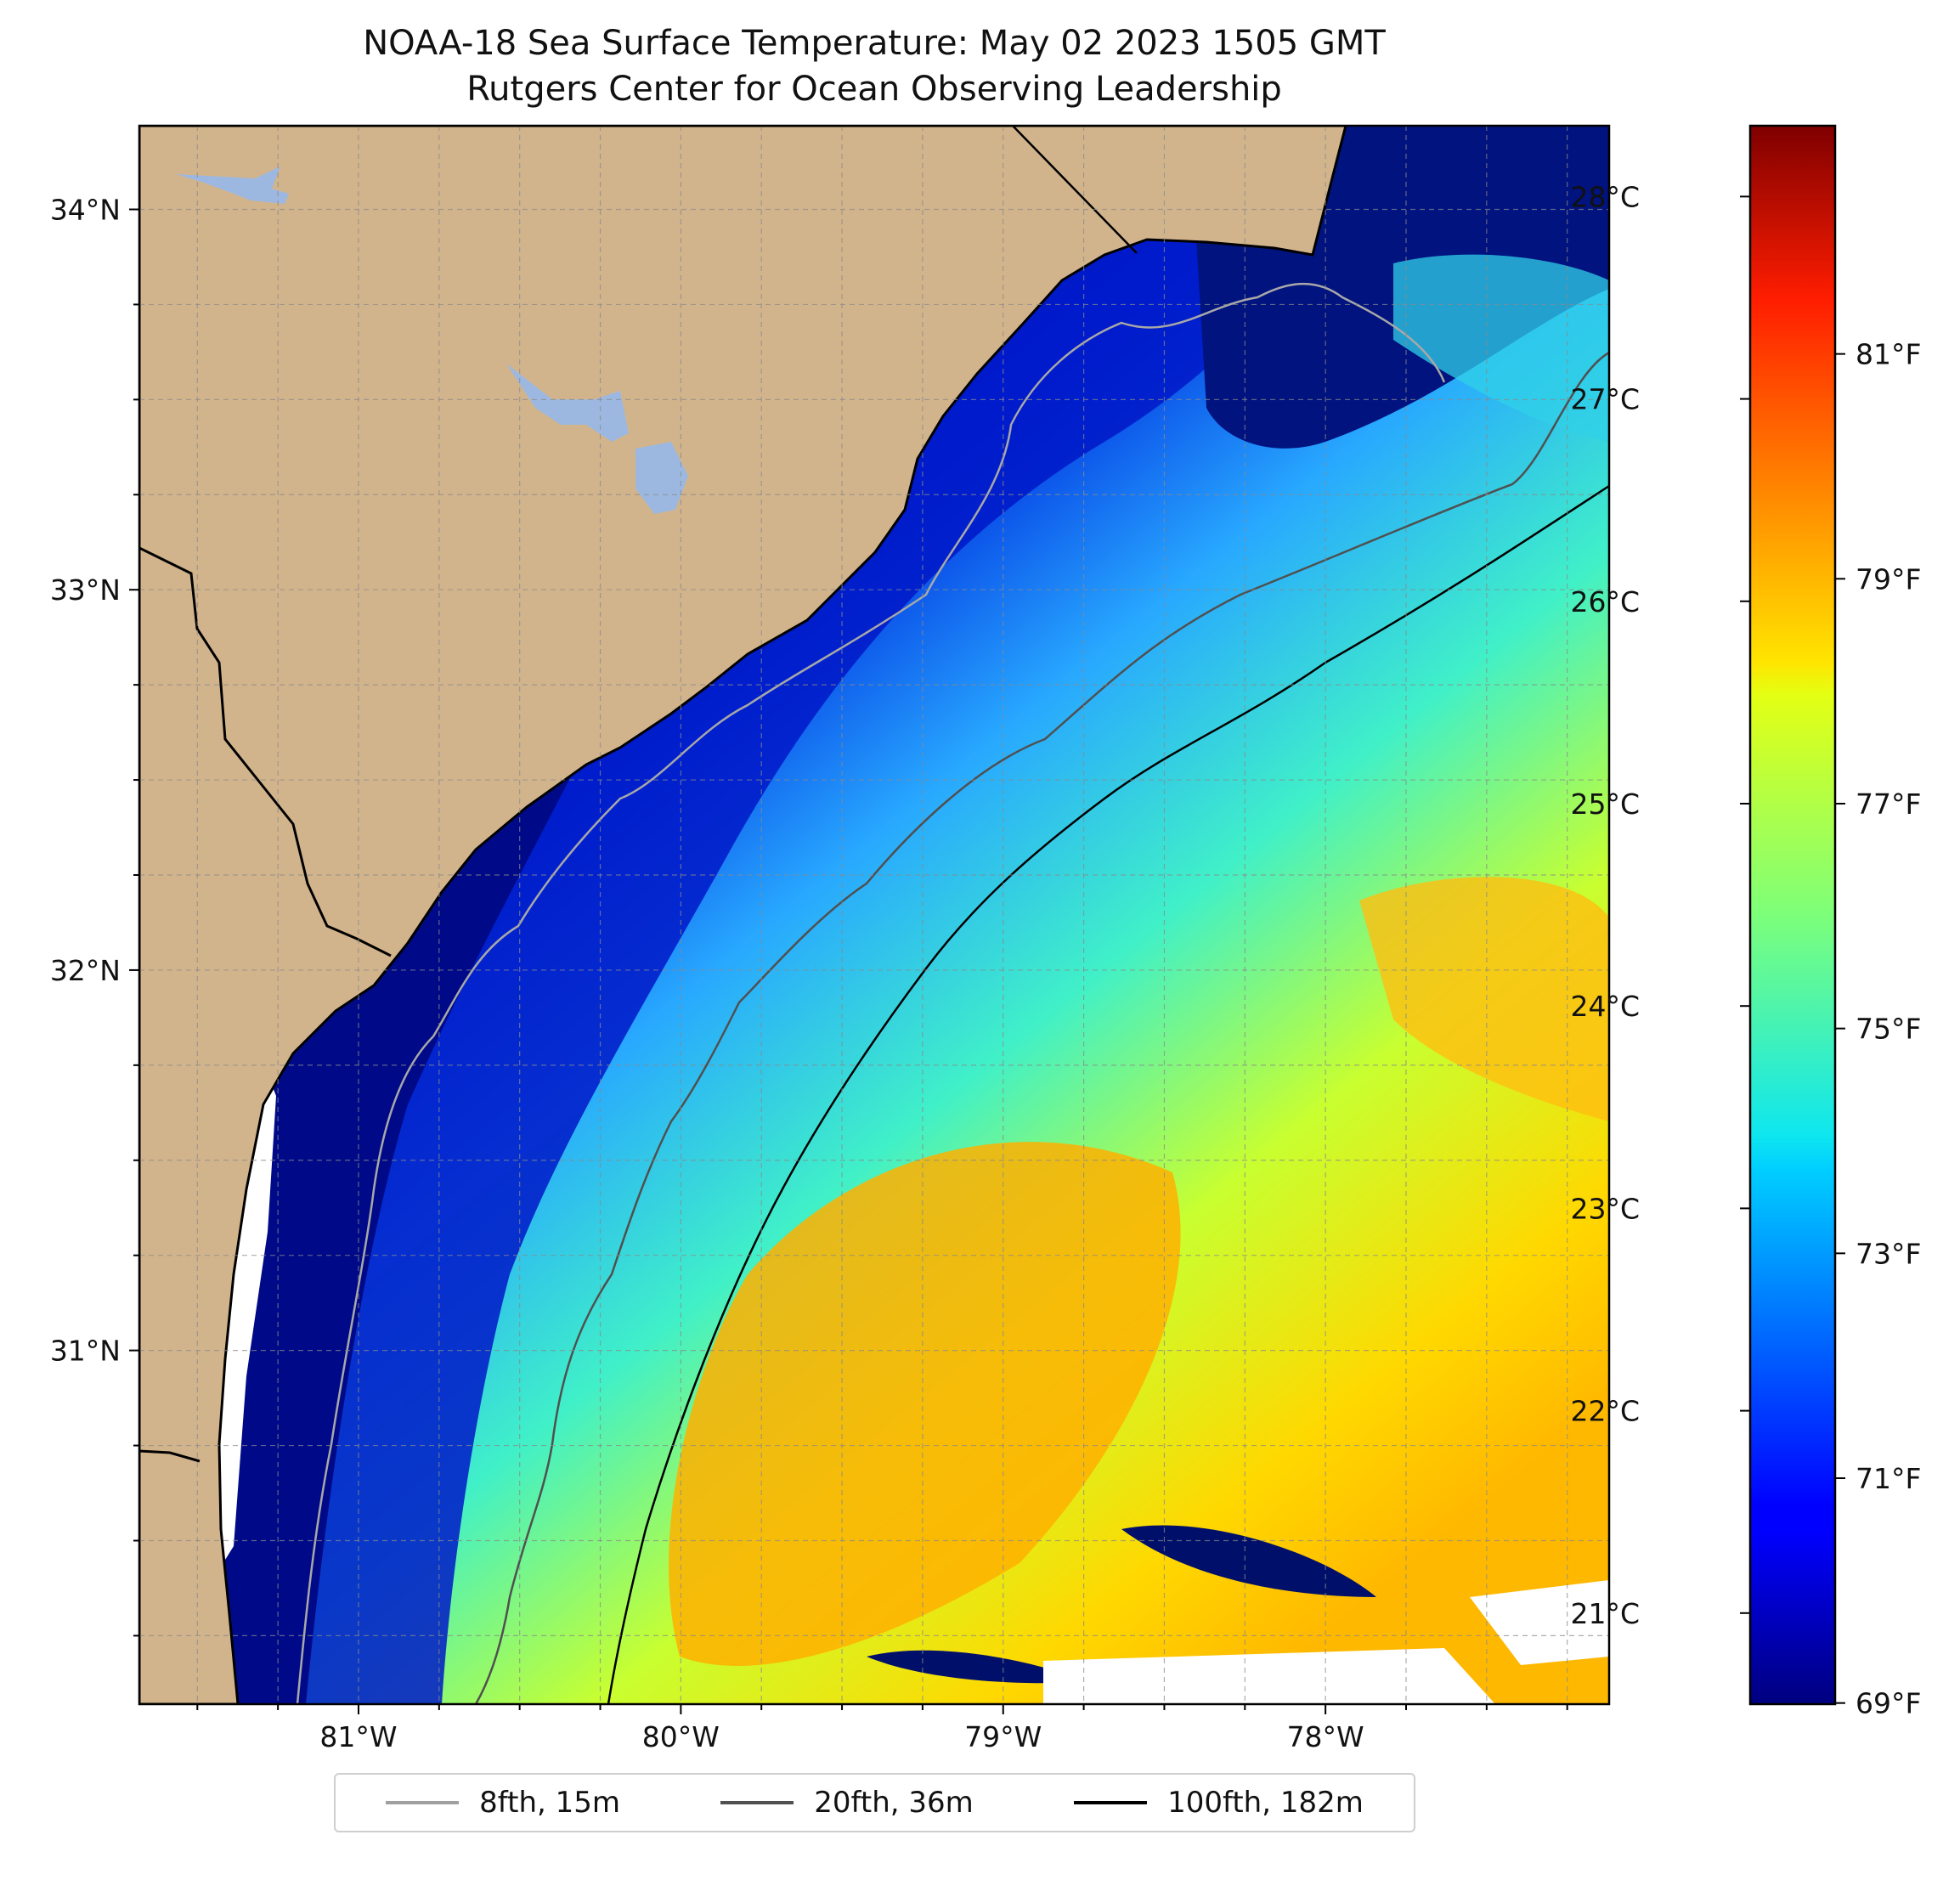 The image size is (1960, 1880). What do you see at coordinates (1889, 1704) in the screenshot?
I see `fahrenheit-label: 69°F` at bounding box center [1889, 1704].